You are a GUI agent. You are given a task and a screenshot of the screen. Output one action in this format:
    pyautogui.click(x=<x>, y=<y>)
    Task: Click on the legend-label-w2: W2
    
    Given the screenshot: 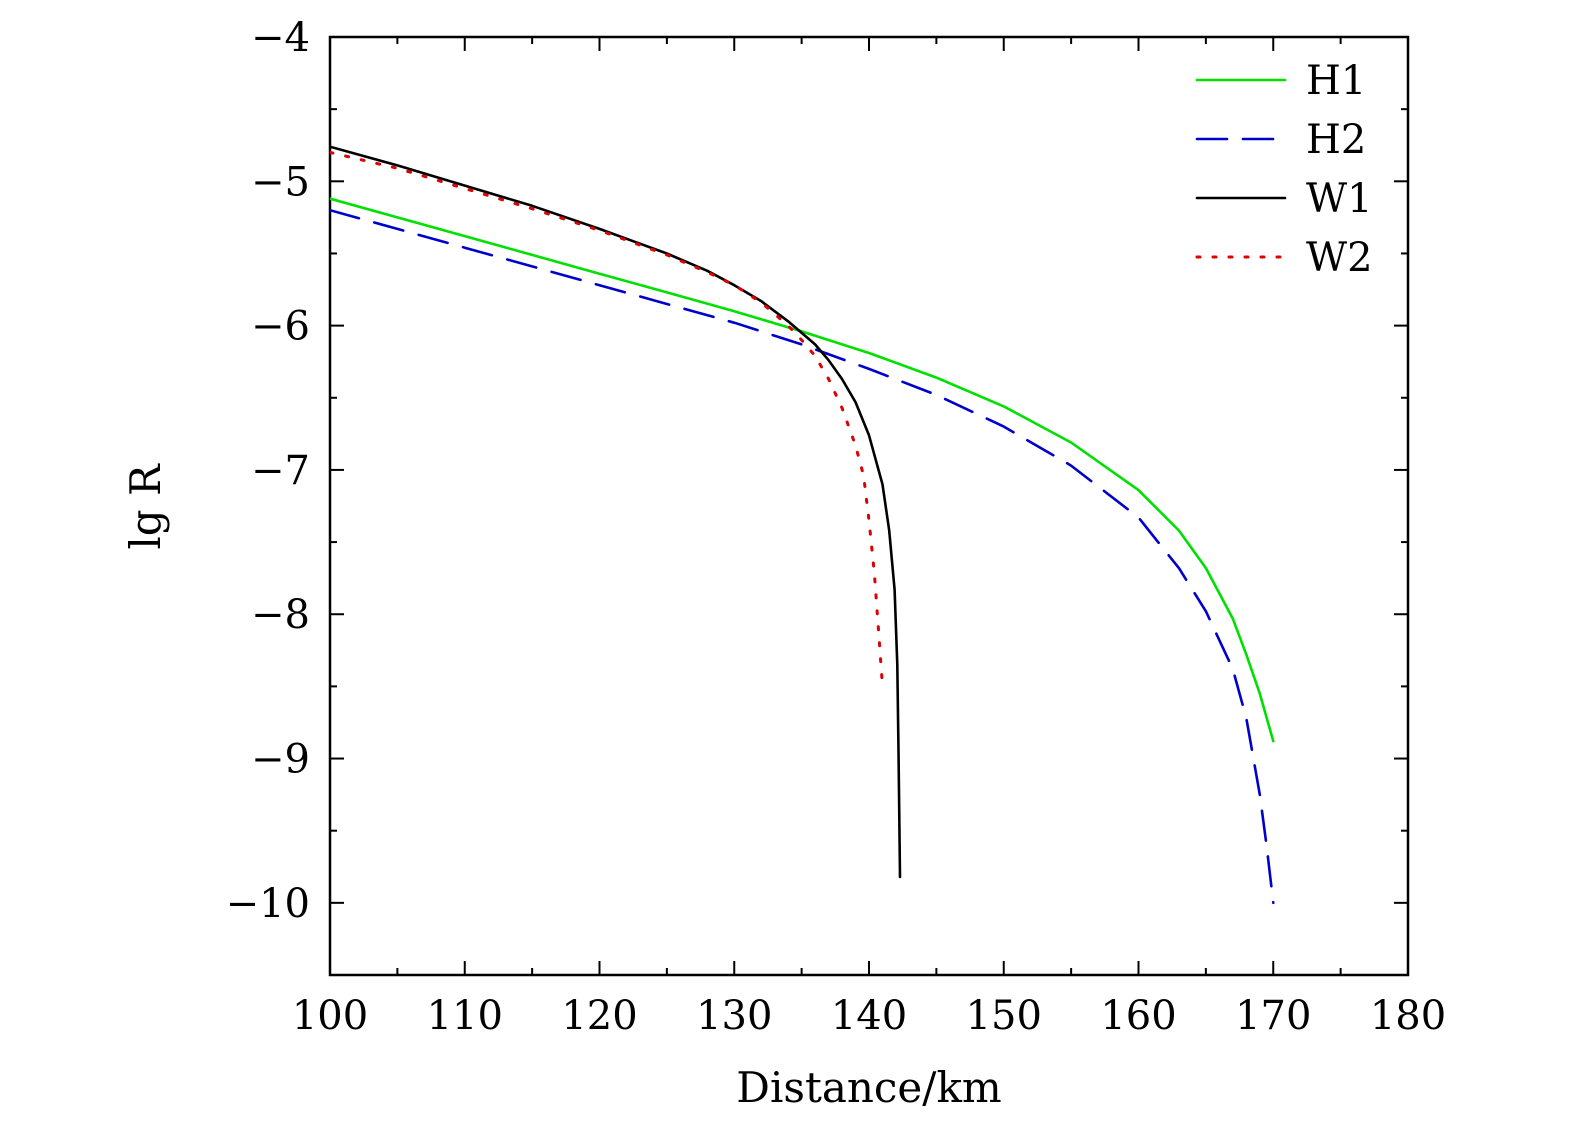 What is the action you would take?
    pyautogui.click(x=1339, y=258)
    